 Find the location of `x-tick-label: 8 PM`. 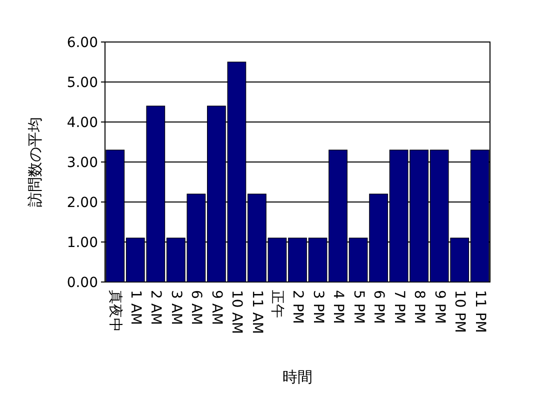

x-tick-label: 8 PM is located at coordinates (419, 307).